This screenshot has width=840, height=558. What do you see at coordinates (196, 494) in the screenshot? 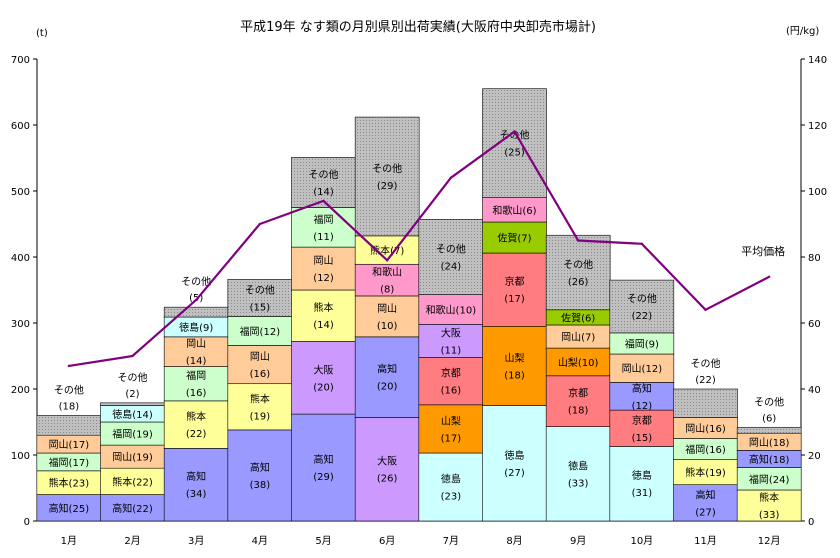
I see `bar-segment-label: (34)` at bounding box center [196, 494].